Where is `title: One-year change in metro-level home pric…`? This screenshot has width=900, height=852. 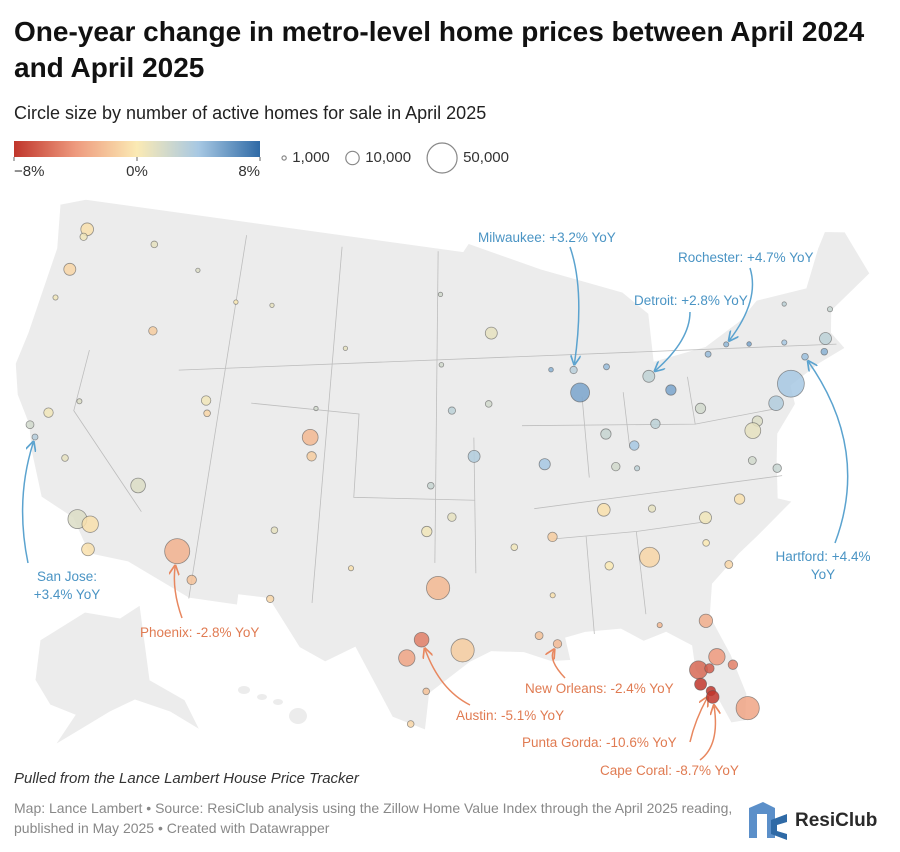
title: One-year change in metro-level home pric… is located at coordinates (439, 49).